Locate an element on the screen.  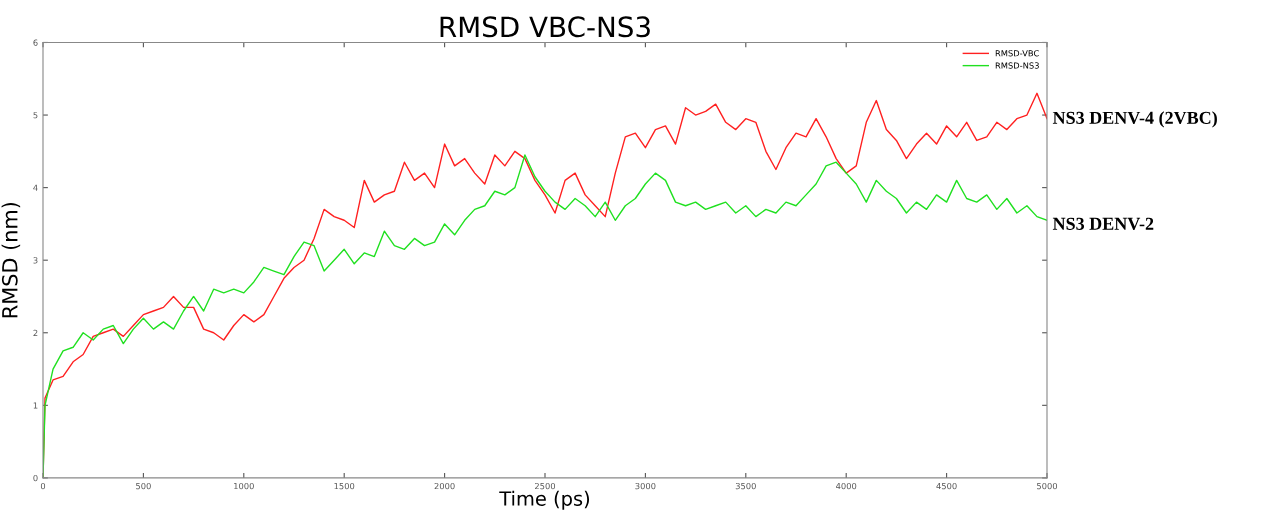
y-tick-label: 4 is located at coordinates (35, 187).